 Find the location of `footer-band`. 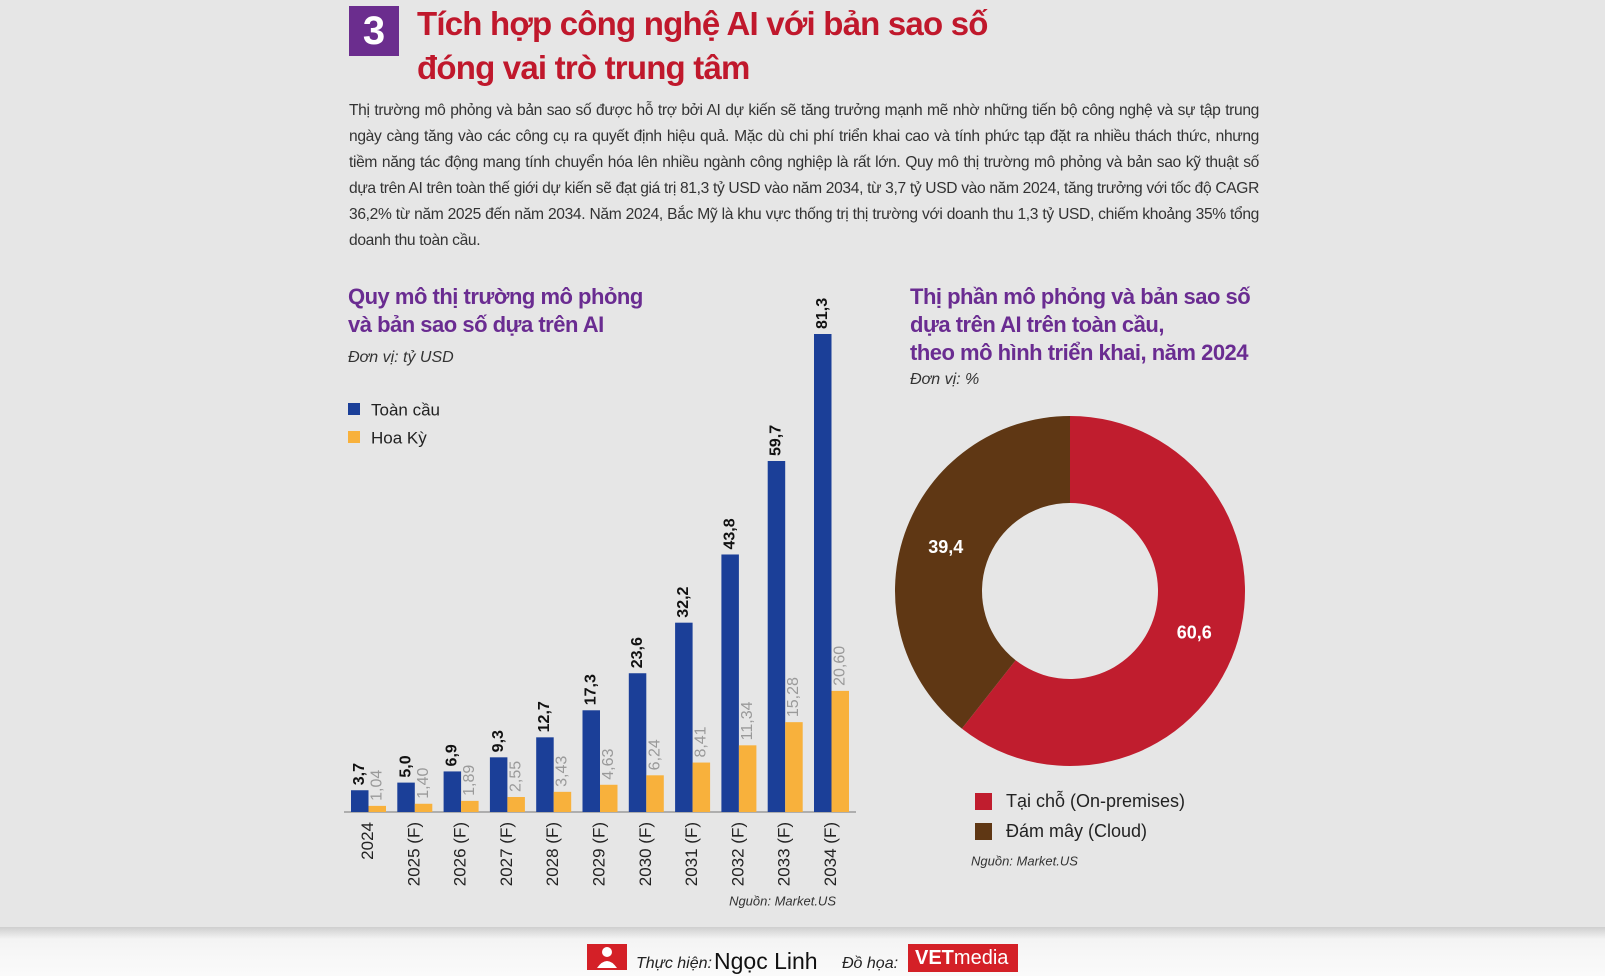

footer-band is located at coordinates (802, 951).